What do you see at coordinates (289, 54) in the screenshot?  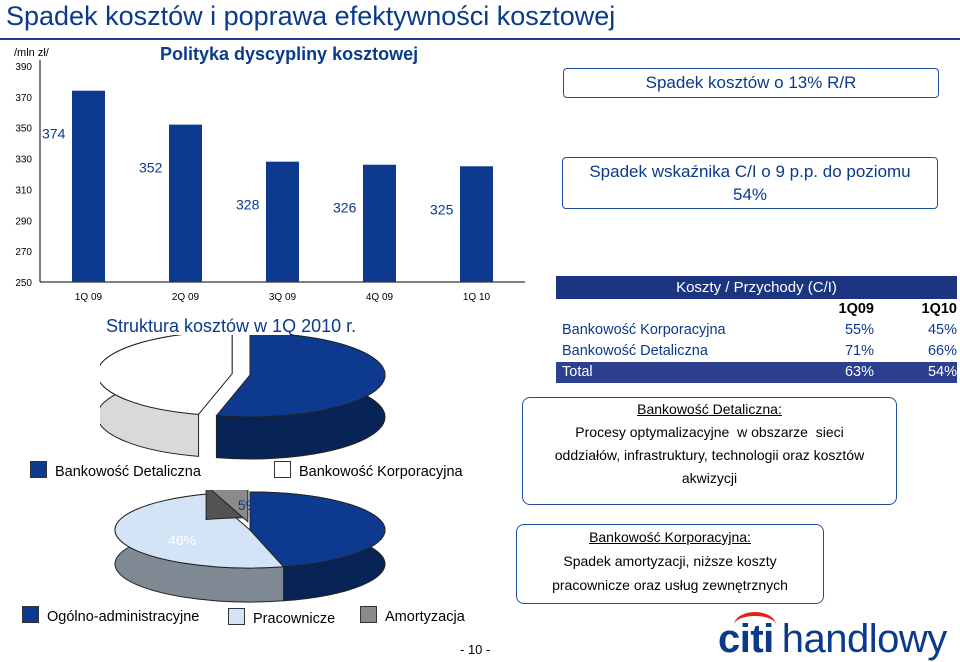 I see `bar-chart-subtitle: Polityka dyscypliny kosztowej` at bounding box center [289, 54].